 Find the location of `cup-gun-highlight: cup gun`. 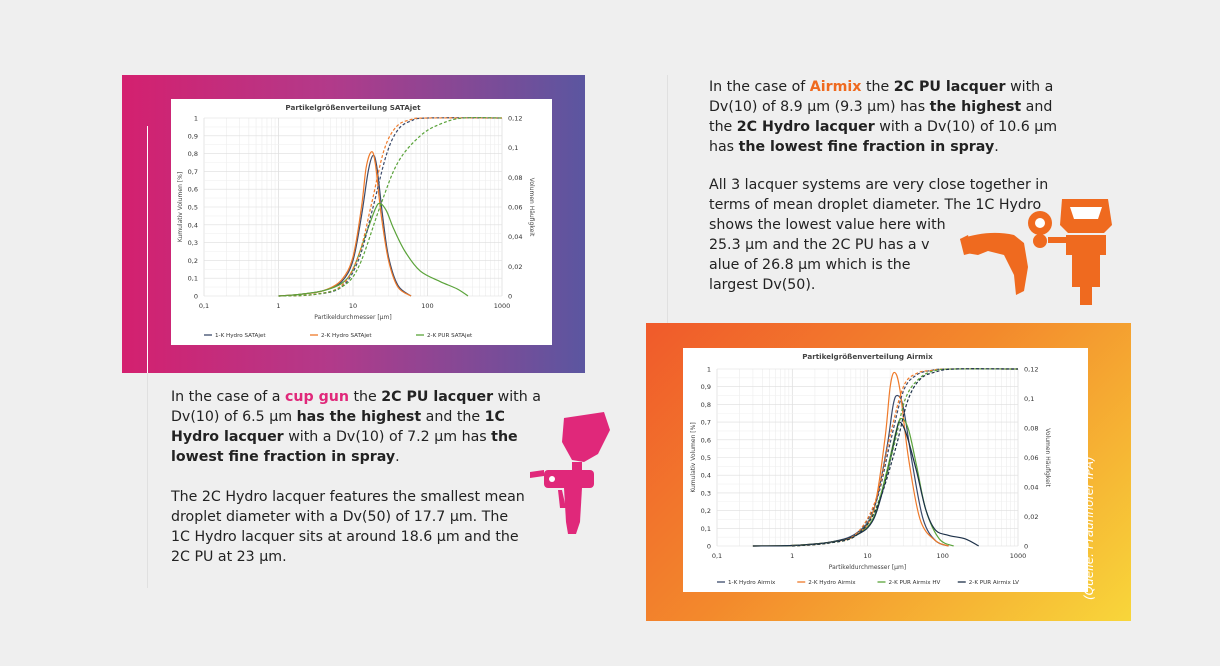

cup-gun-highlight: cup gun is located at coordinates (317, 397).